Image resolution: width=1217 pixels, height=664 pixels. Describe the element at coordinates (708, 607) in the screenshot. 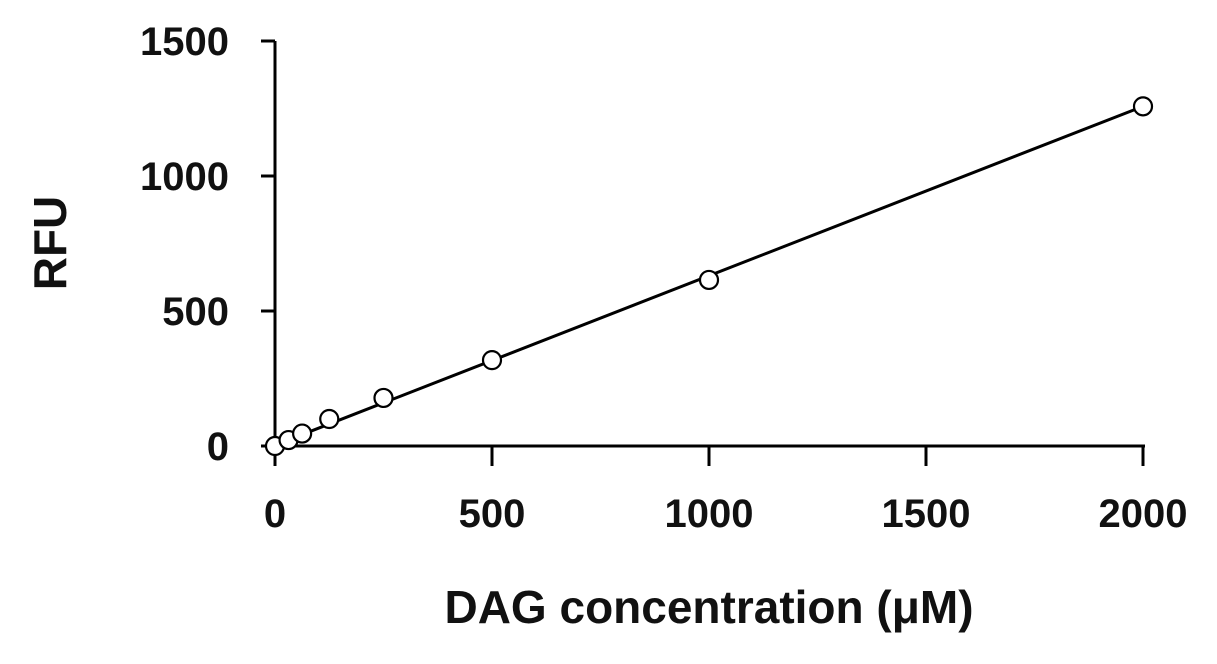

I see `x-axis-title: DAG concentration (μM)` at that location.